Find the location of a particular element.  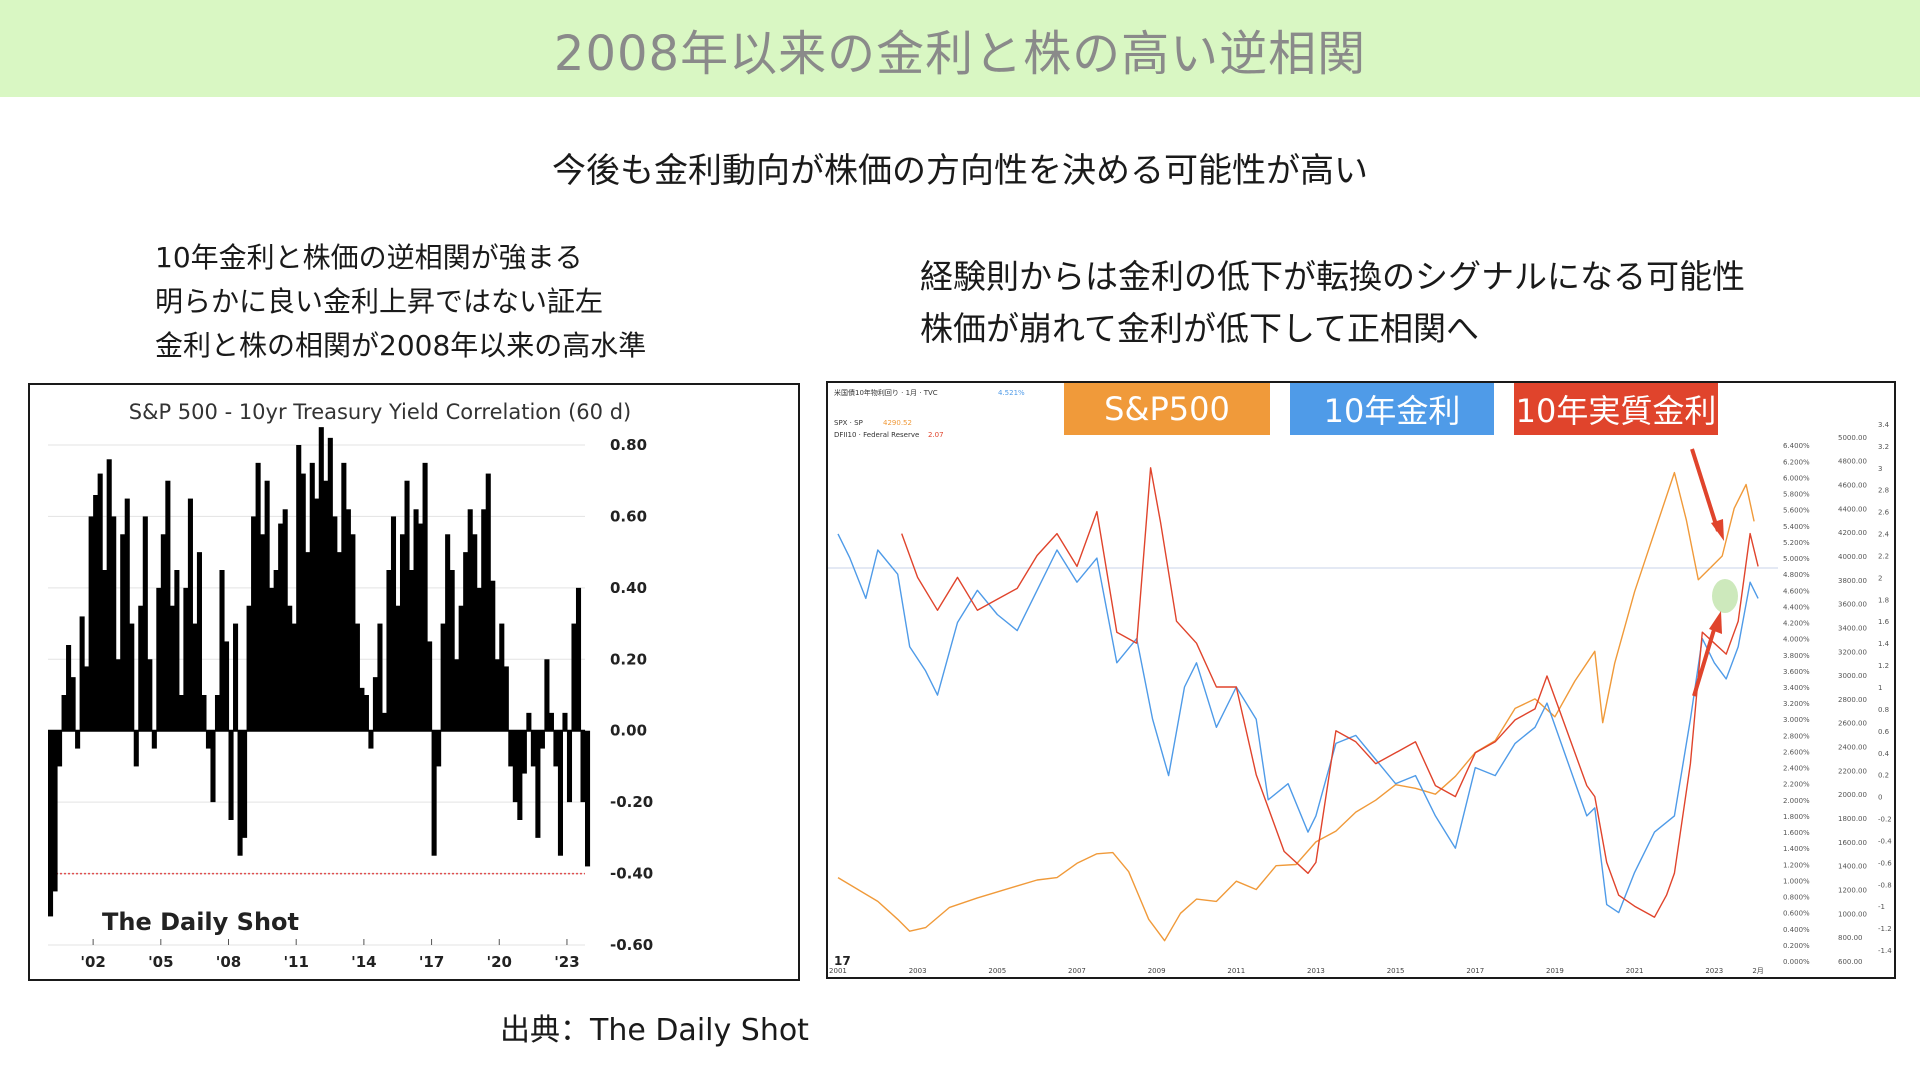

axis-10y-tick: 6.200% is located at coordinates (1796, 462).